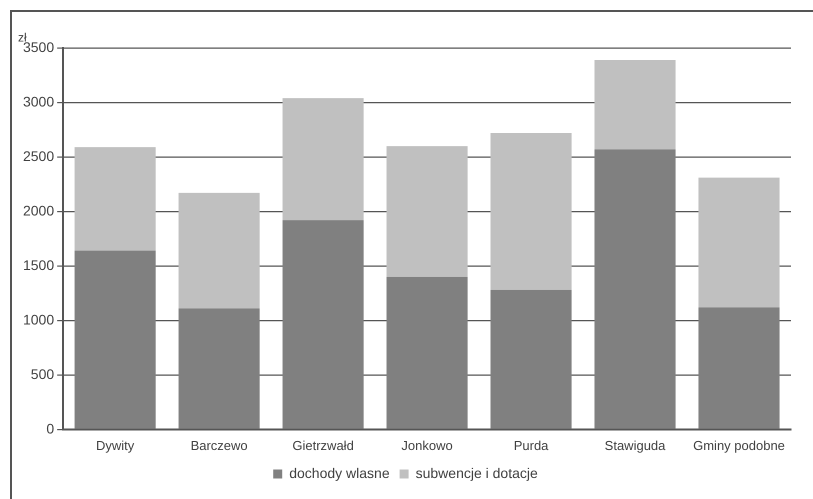  I want to click on y-tick-label: 2500, so click(38, 156).